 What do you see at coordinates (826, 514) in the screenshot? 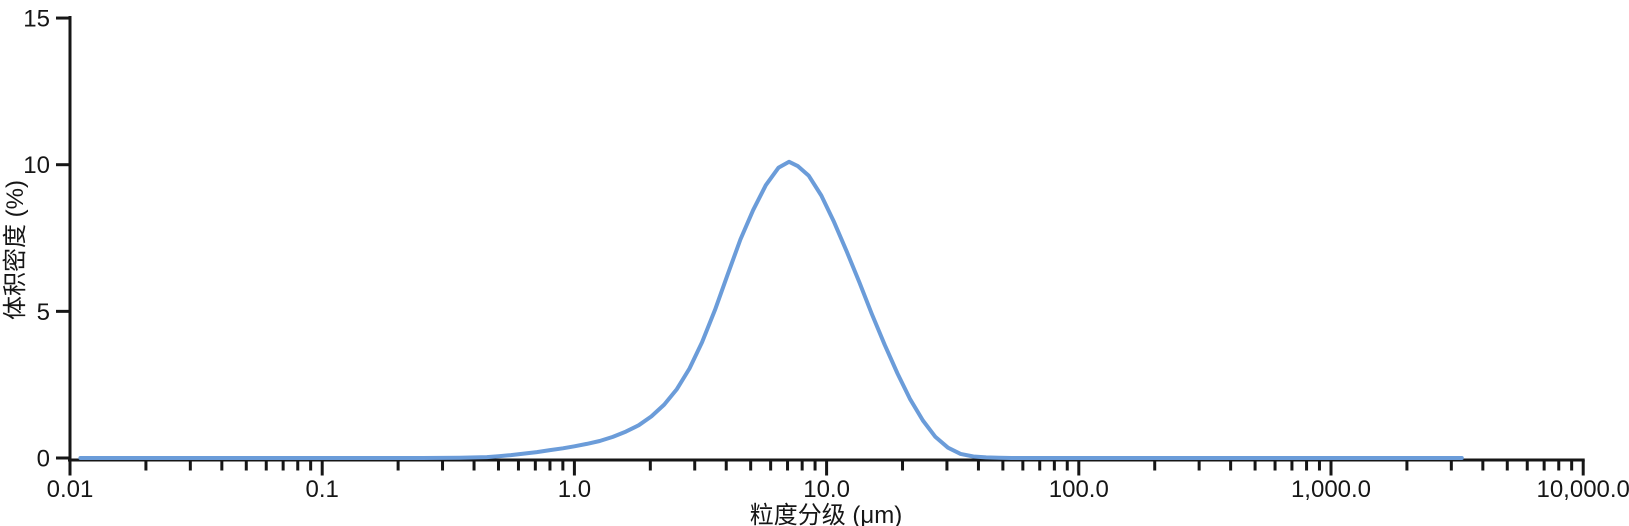
I see `x-axis-title: 粒度分级 (μm)` at bounding box center [826, 514].